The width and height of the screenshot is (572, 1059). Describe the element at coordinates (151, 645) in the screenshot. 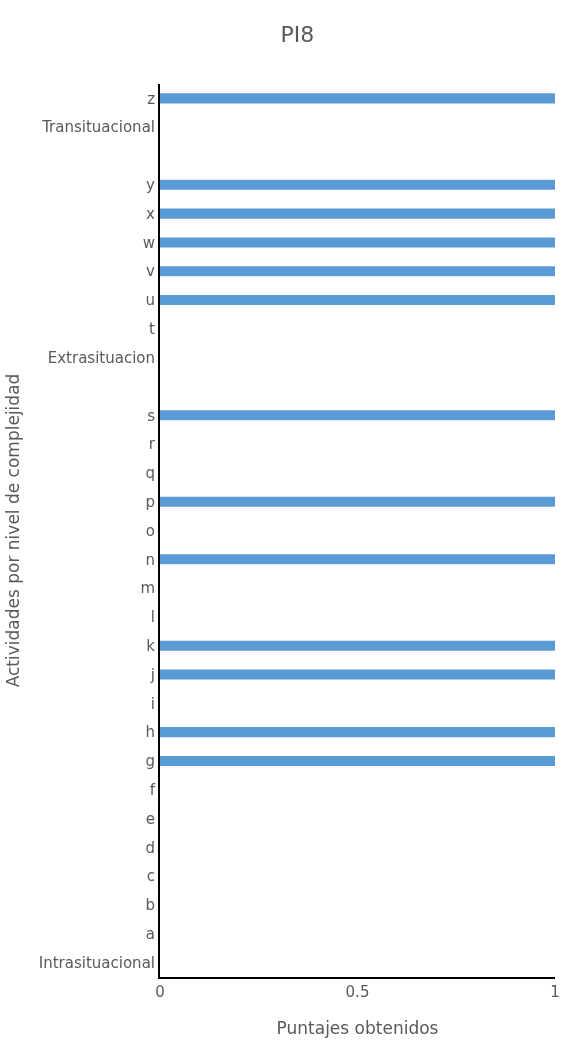

I see `y-tick-label: k` at that location.